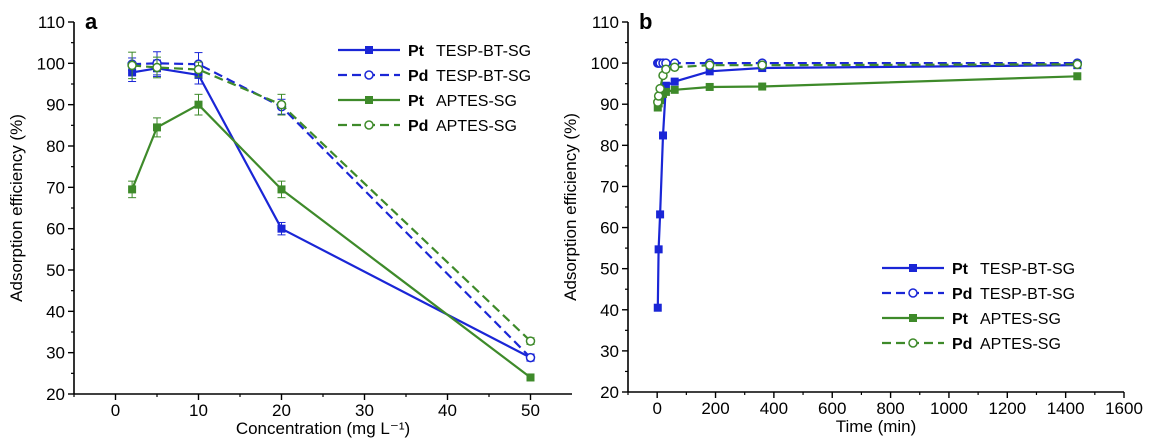  I want to click on x-tick-label: 40, so click(447, 410).